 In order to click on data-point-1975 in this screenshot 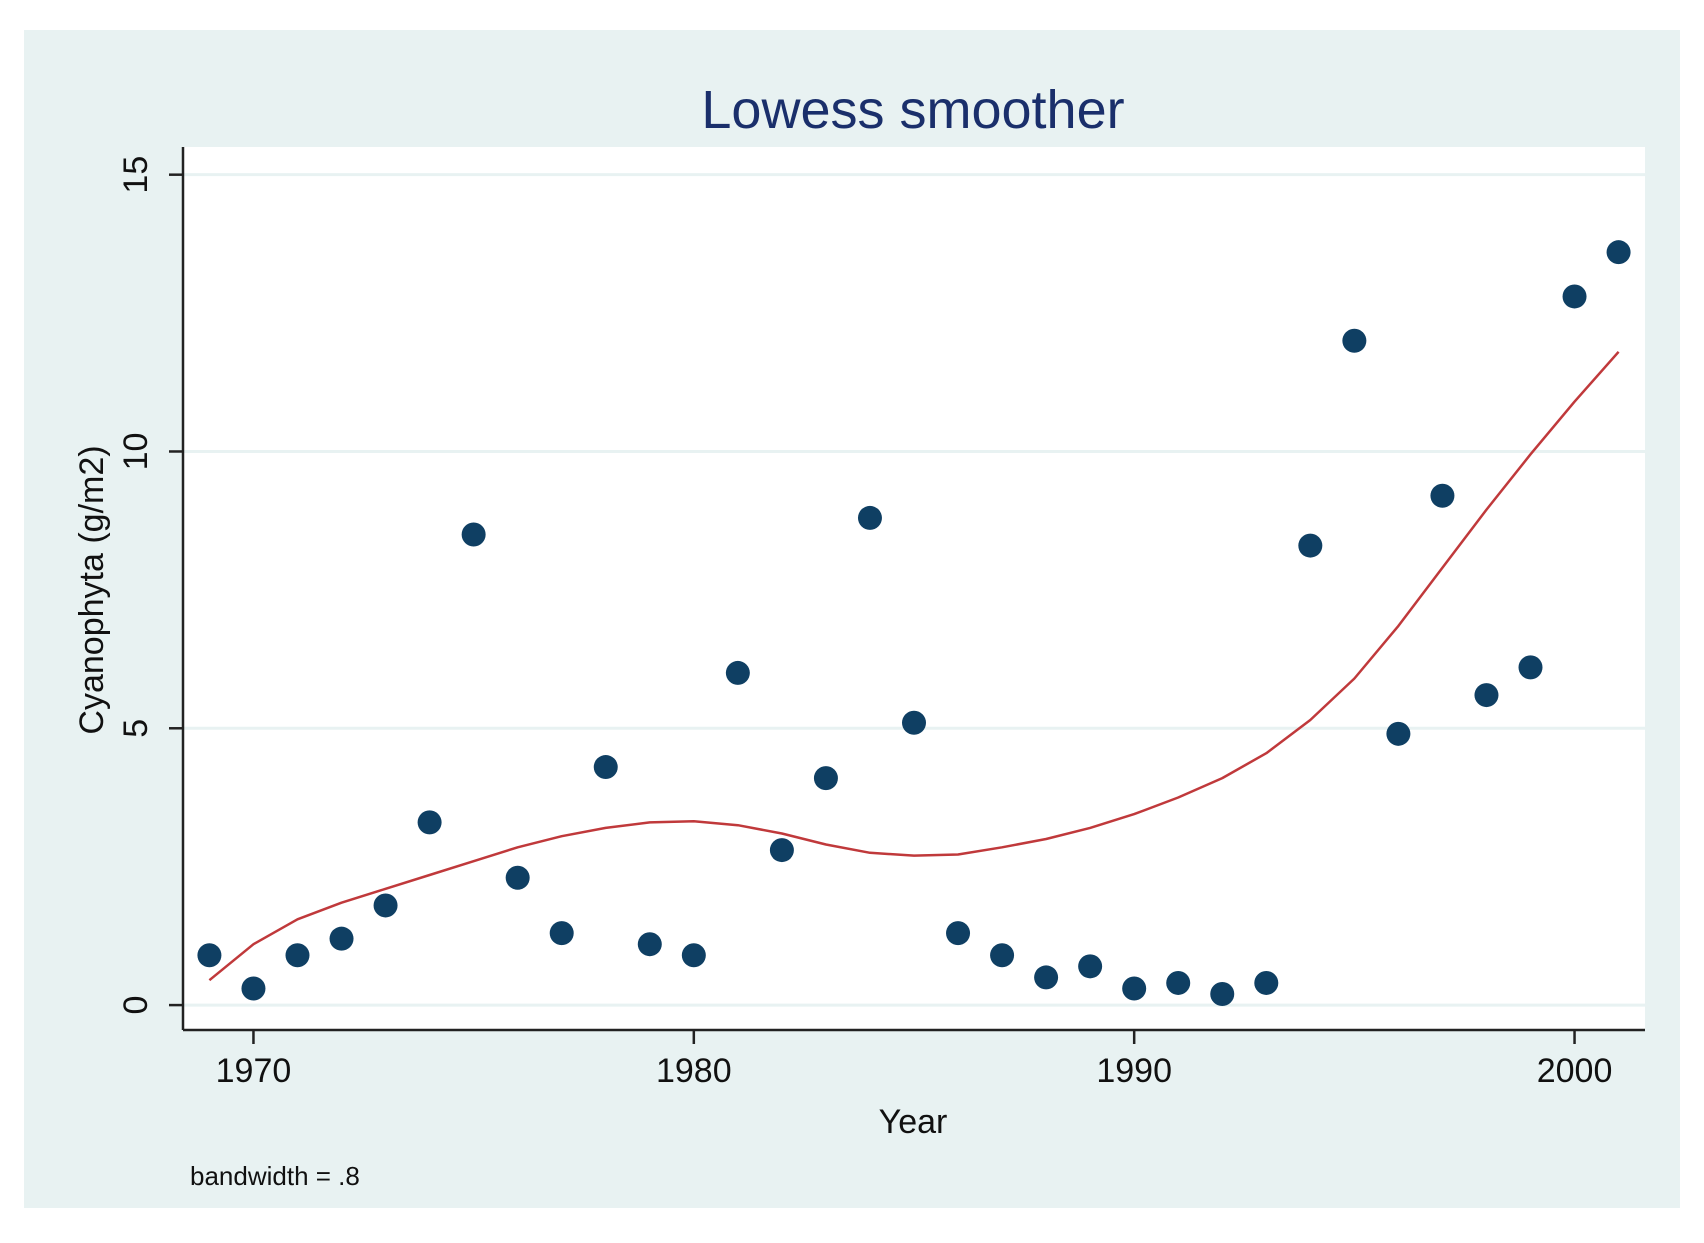, I will do `click(473, 534)`.